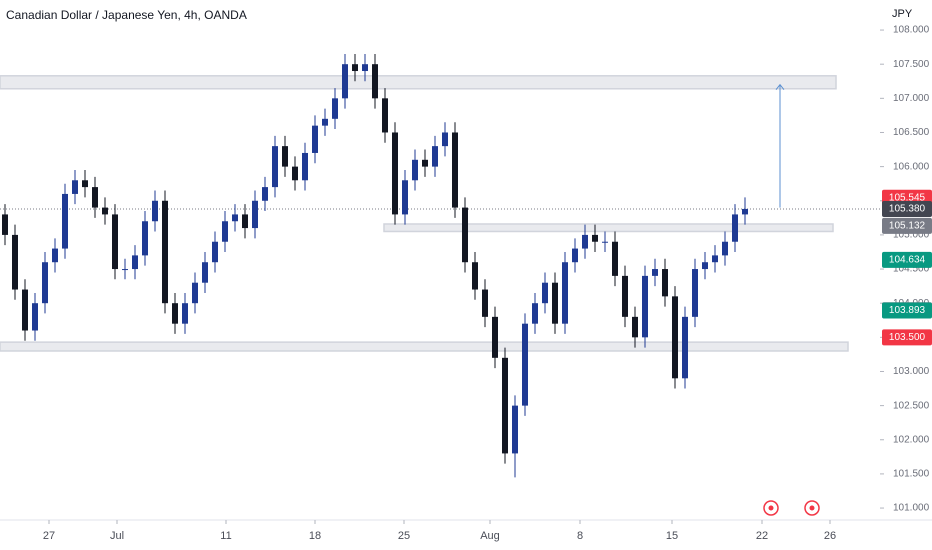  I want to click on x-tick-label: 18, so click(315, 536).